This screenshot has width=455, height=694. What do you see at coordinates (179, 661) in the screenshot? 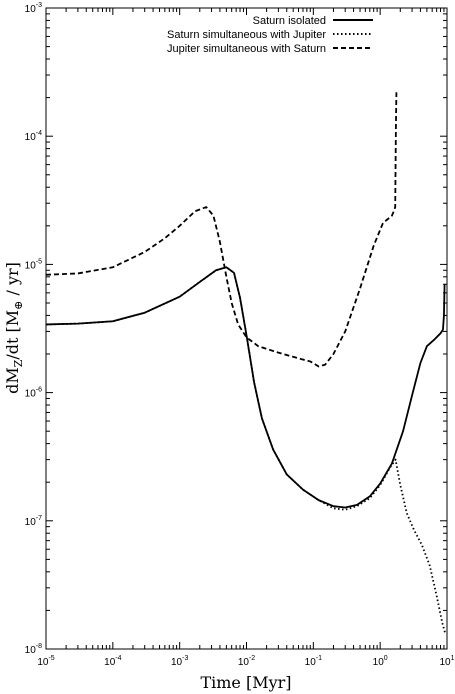
I see `x-tick-label: 10⁻³` at bounding box center [179, 661].